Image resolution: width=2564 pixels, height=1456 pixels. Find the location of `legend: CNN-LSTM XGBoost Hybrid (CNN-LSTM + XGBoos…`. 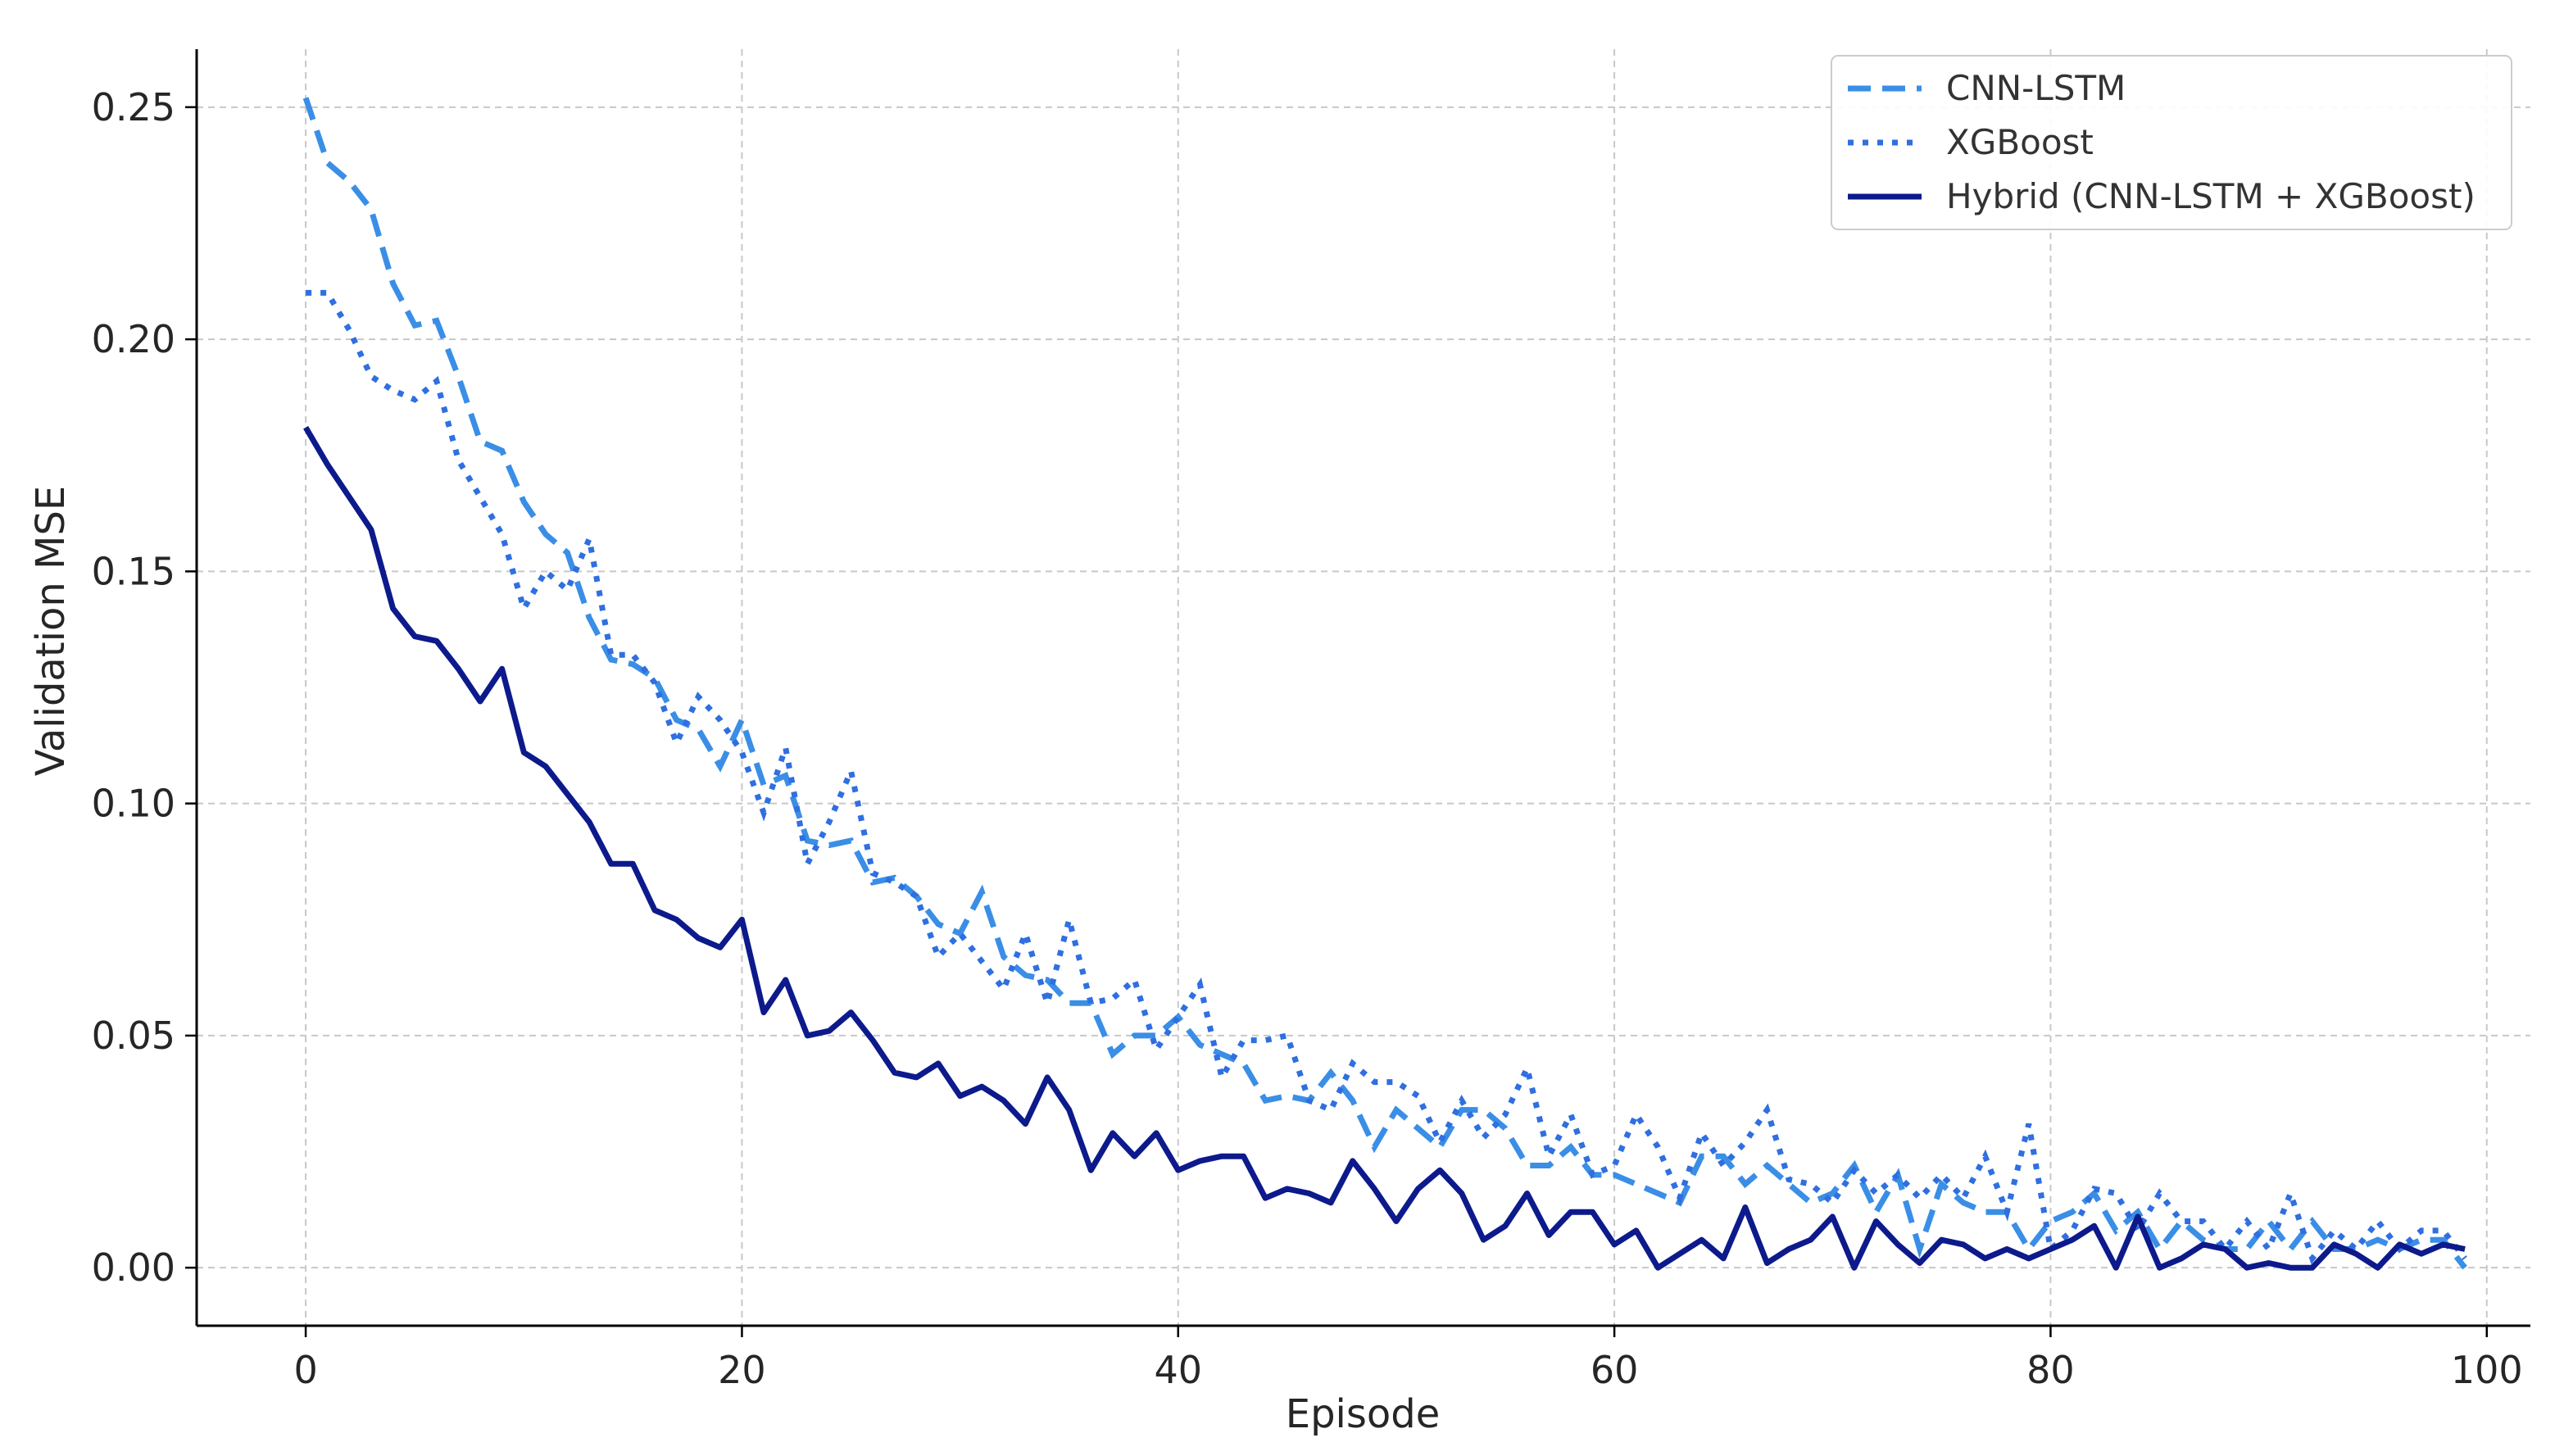

legend: CNN-LSTM XGBoost Hybrid (CNN-LSTM + XGBoos… is located at coordinates (2171, 143).